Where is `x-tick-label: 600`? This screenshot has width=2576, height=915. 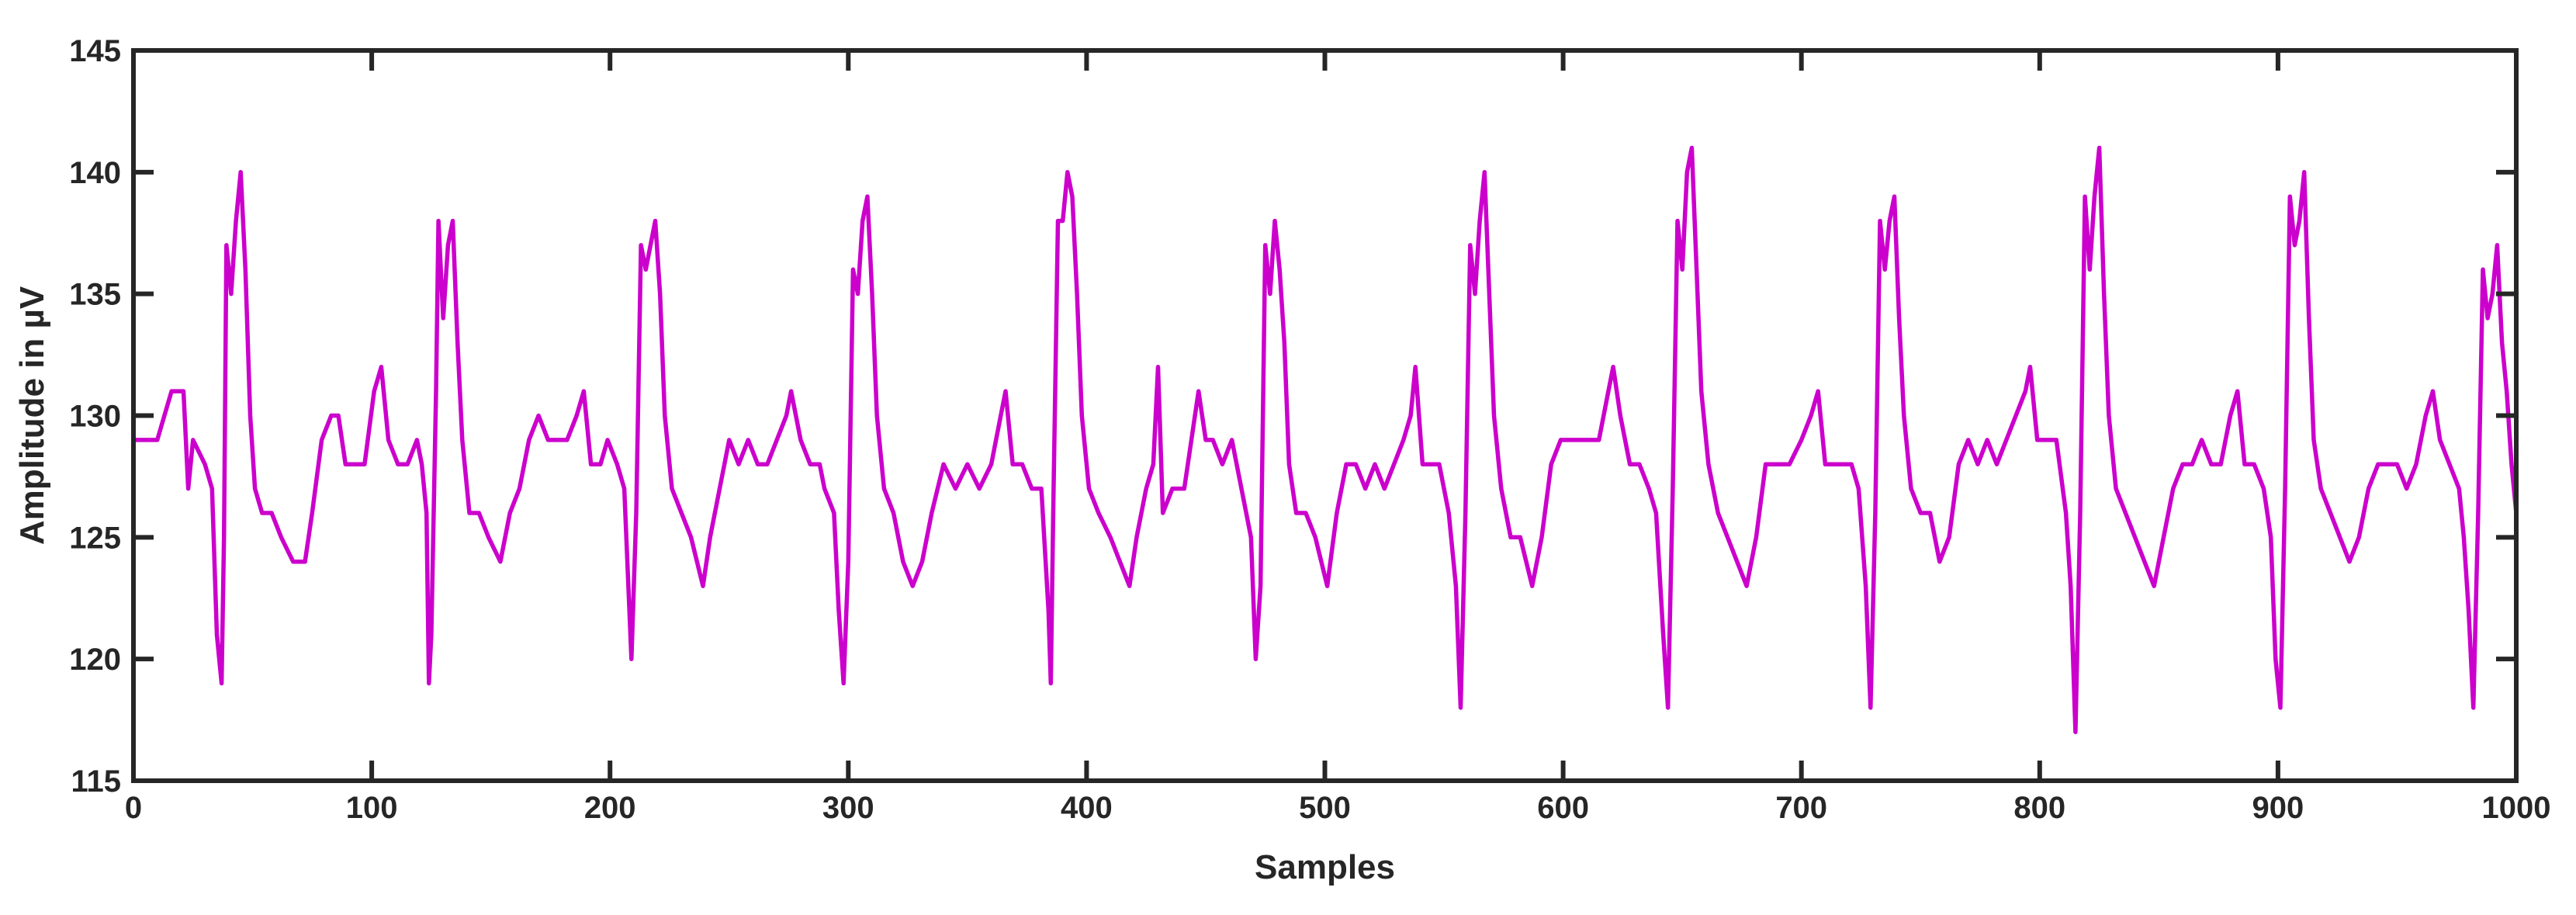
x-tick-label: 600 is located at coordinates (1563, 808).